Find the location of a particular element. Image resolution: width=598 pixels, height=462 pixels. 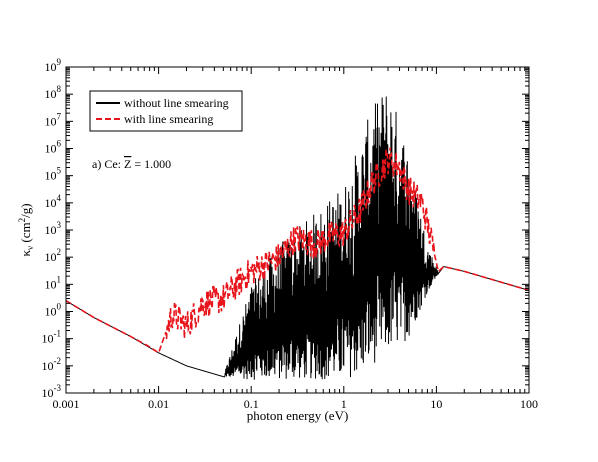

y-tick-exponent: -1 is located at coordinates (58, 334).